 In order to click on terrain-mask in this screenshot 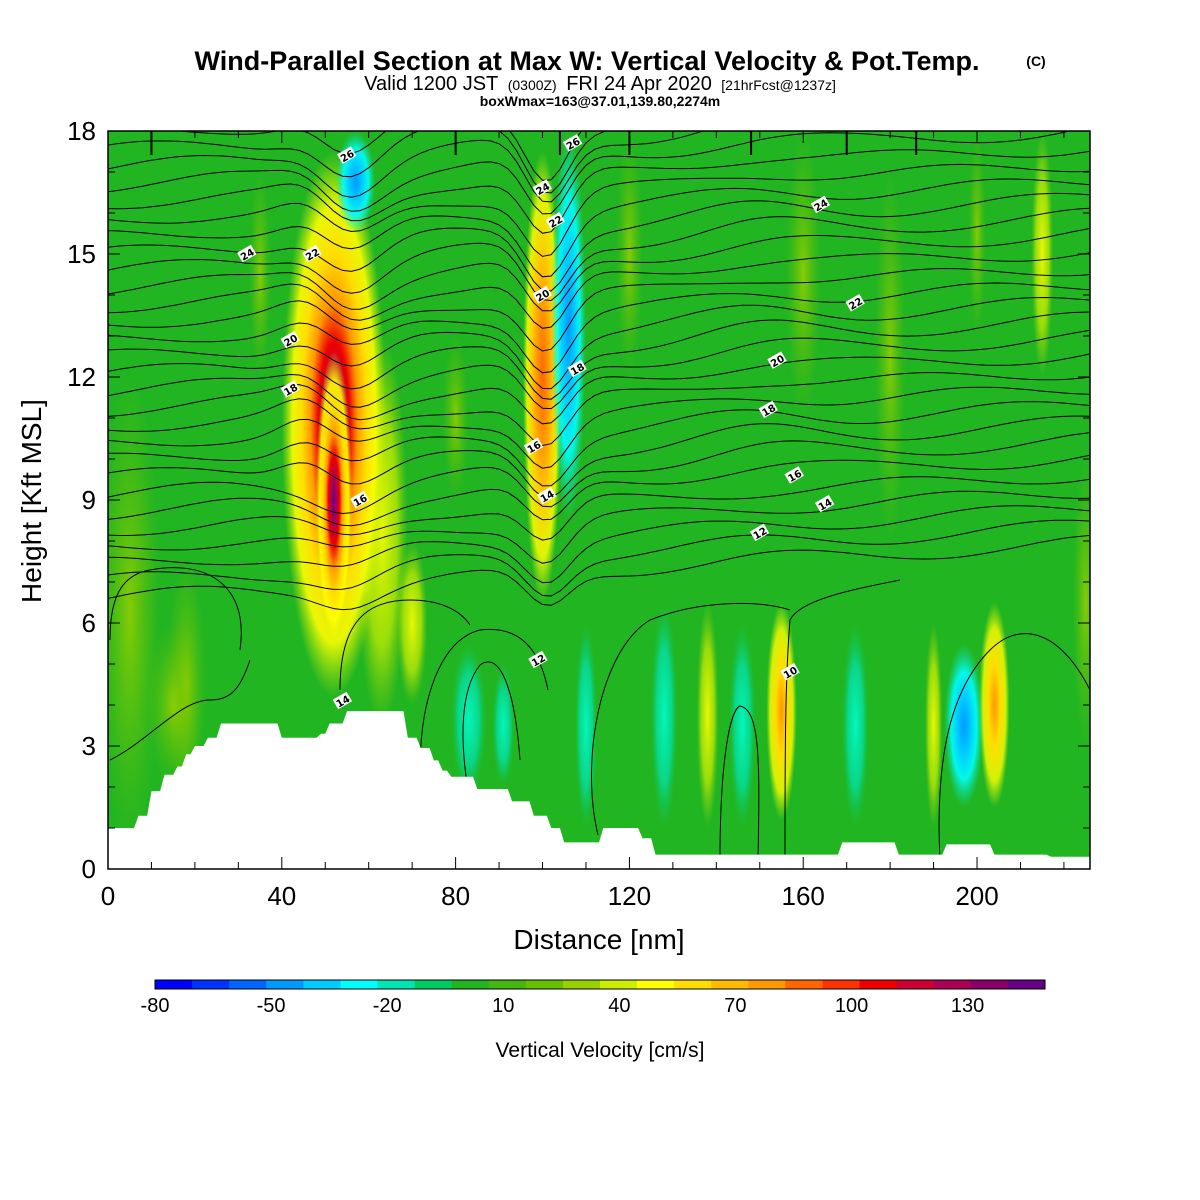, I will do `click(599, 790)`.